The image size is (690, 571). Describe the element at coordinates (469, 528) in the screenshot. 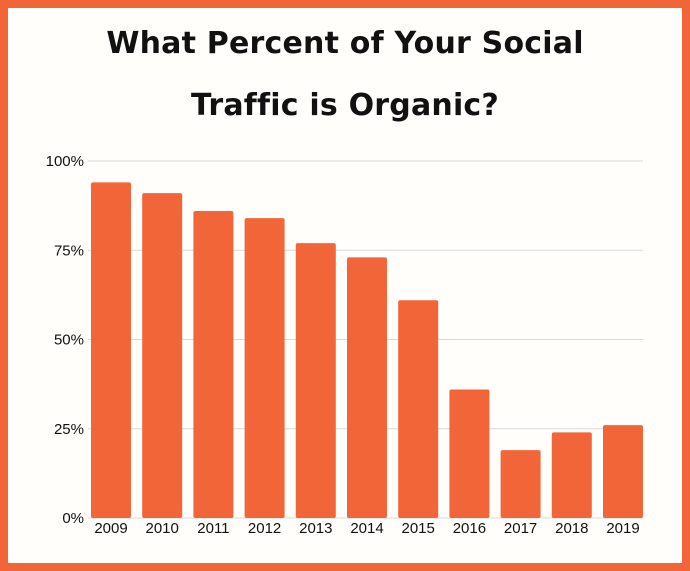

I see `x-tick-label: 2016` at that location.